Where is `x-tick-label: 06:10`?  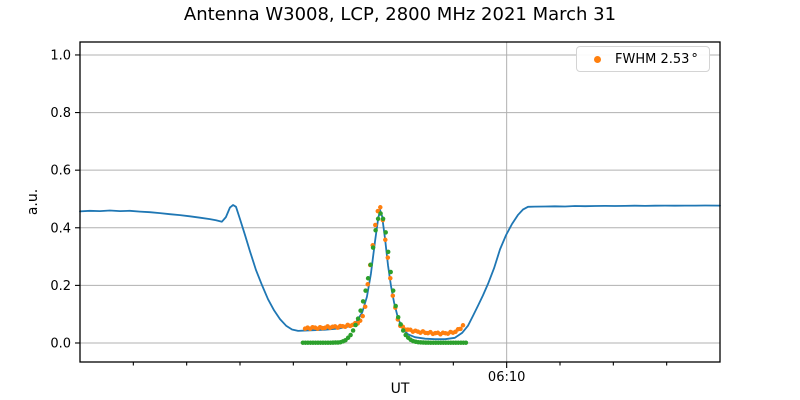 x-tick-label: 06:10 is located at coordinates (506, 377).